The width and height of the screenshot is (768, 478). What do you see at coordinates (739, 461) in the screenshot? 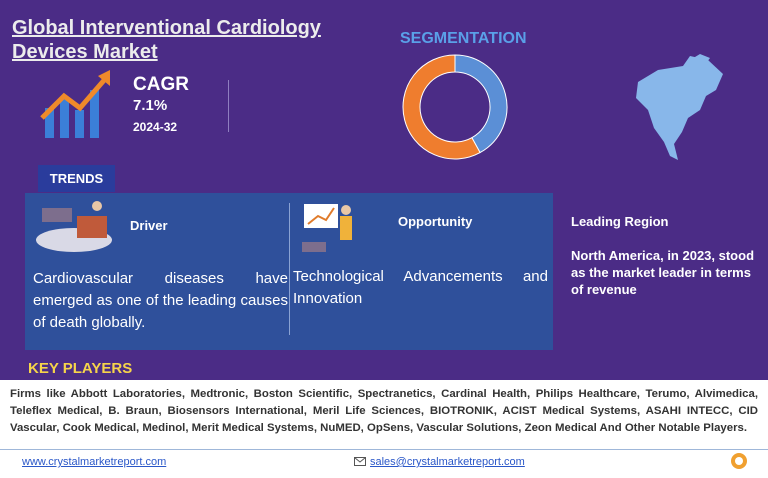
I see `logo` at bounding box center [739, 461].